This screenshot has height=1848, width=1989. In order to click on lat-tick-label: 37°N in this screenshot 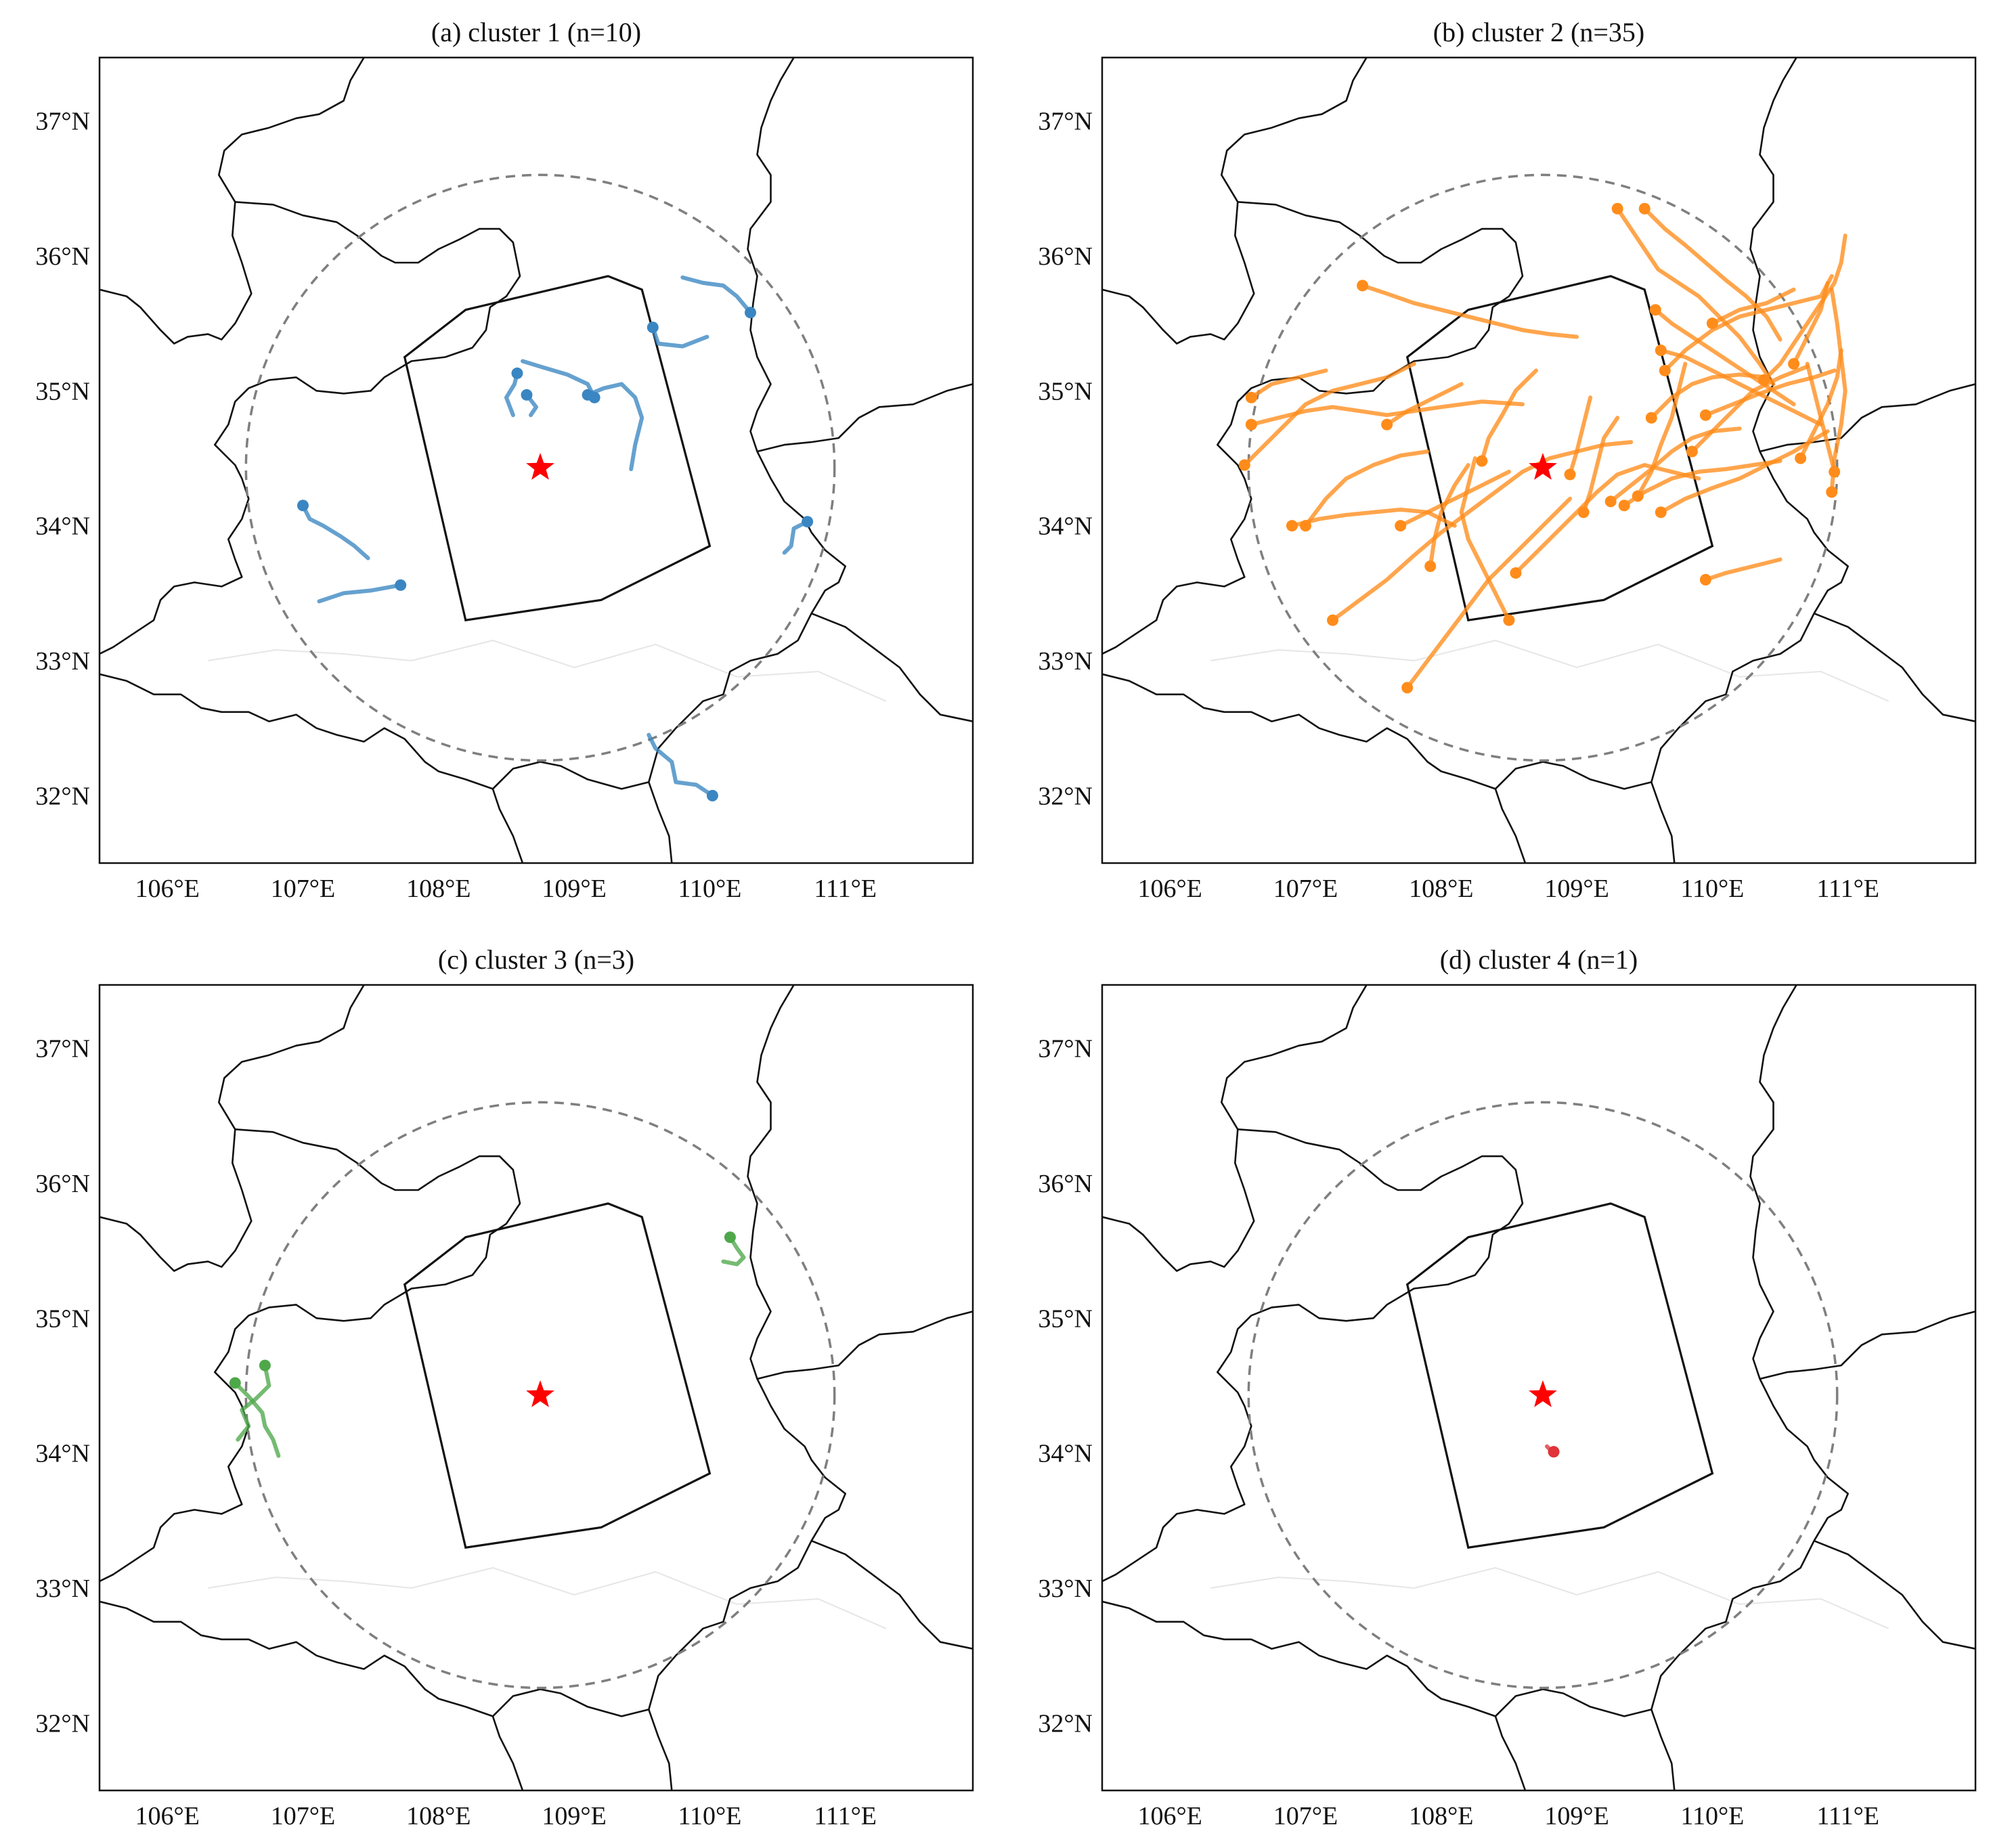, I will do `click(1066, 1049)`.